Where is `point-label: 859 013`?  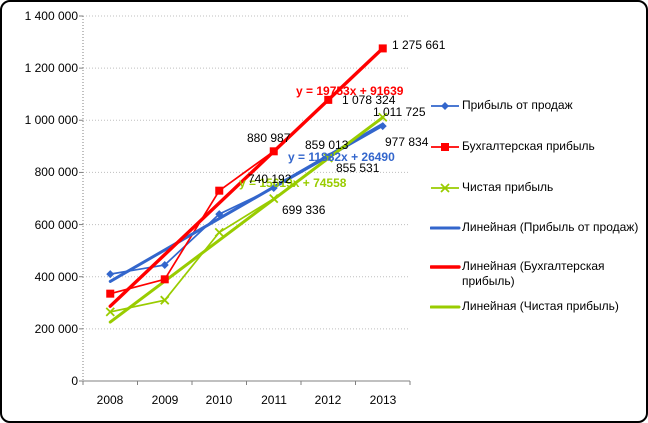
point-label: 859 013 is located at coordinates (327, 145).